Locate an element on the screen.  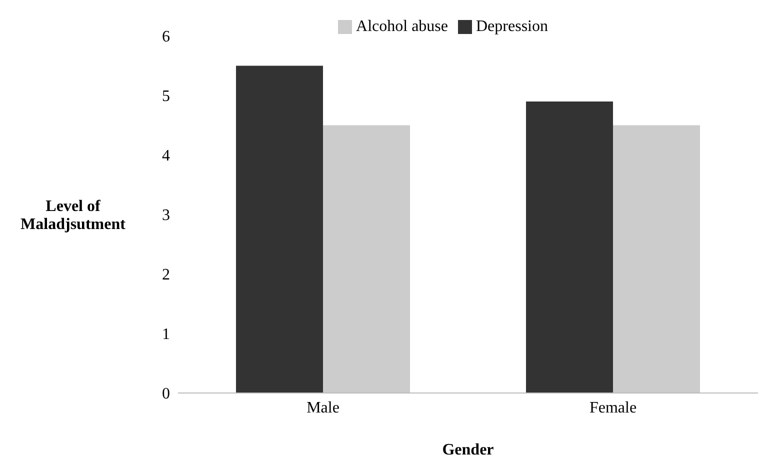
y-tick-label: 6 is located at coordinates (166, 37).